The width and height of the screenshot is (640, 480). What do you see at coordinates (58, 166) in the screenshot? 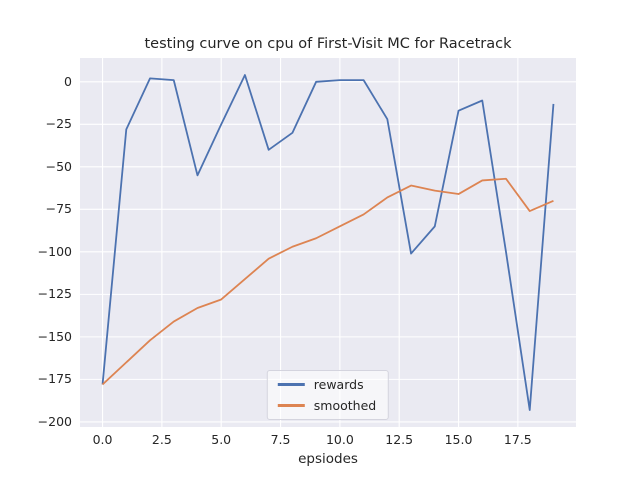
I see `y-tick-label: −50` at bounding box center [58, 166].